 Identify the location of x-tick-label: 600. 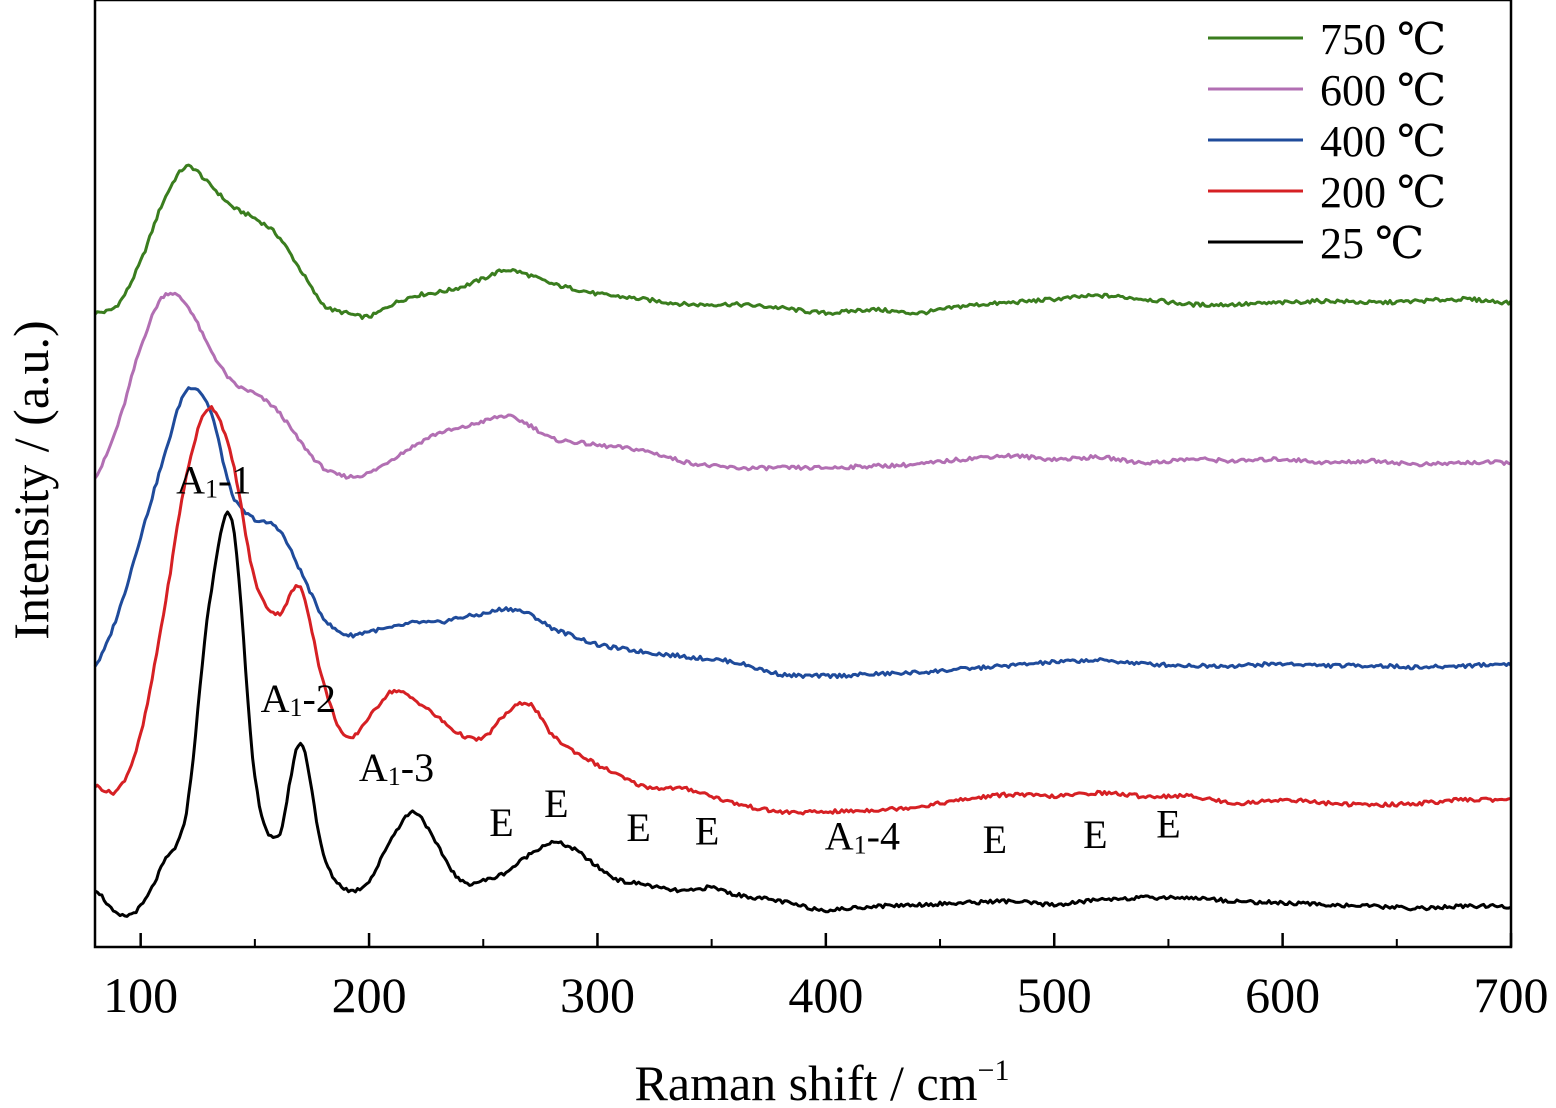
(1282, 995).